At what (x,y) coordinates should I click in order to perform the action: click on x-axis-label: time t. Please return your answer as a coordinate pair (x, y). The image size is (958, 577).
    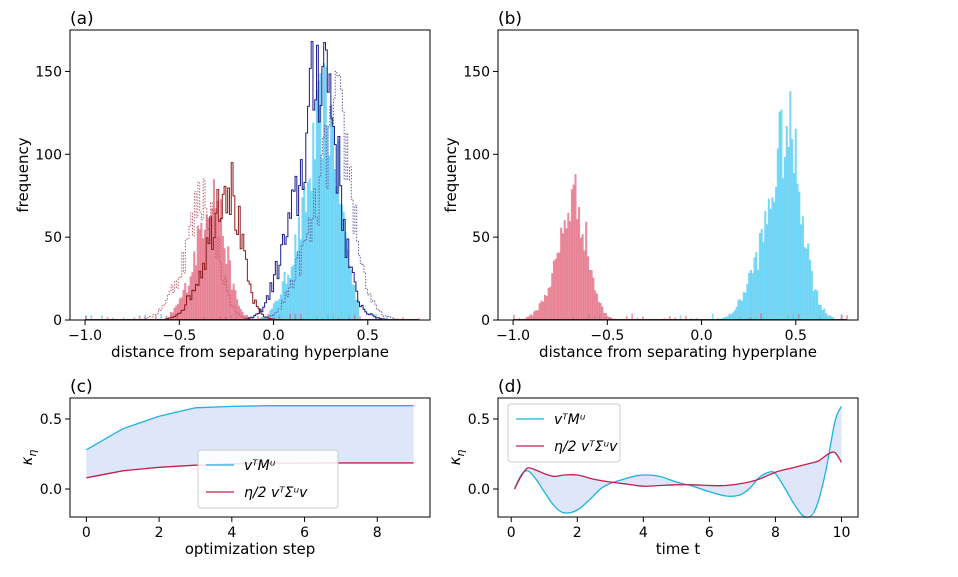
    Looking at the image, I should click on (678, 549).